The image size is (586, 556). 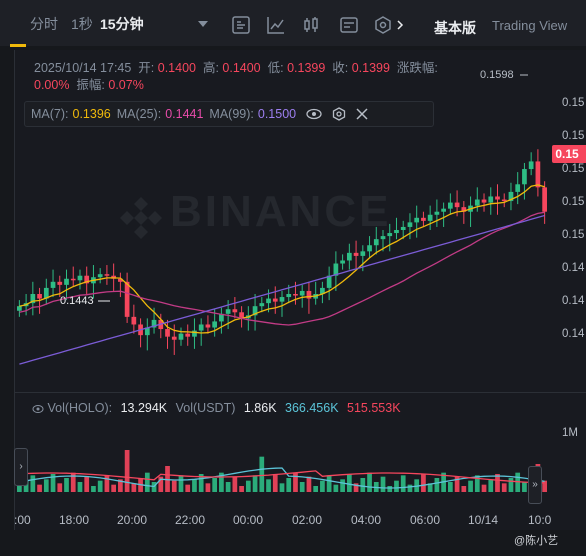 What do you see at coordinates (400, 25) in the screenshot?
I see `chevron-right-icon` at bounding box center [400, 25].